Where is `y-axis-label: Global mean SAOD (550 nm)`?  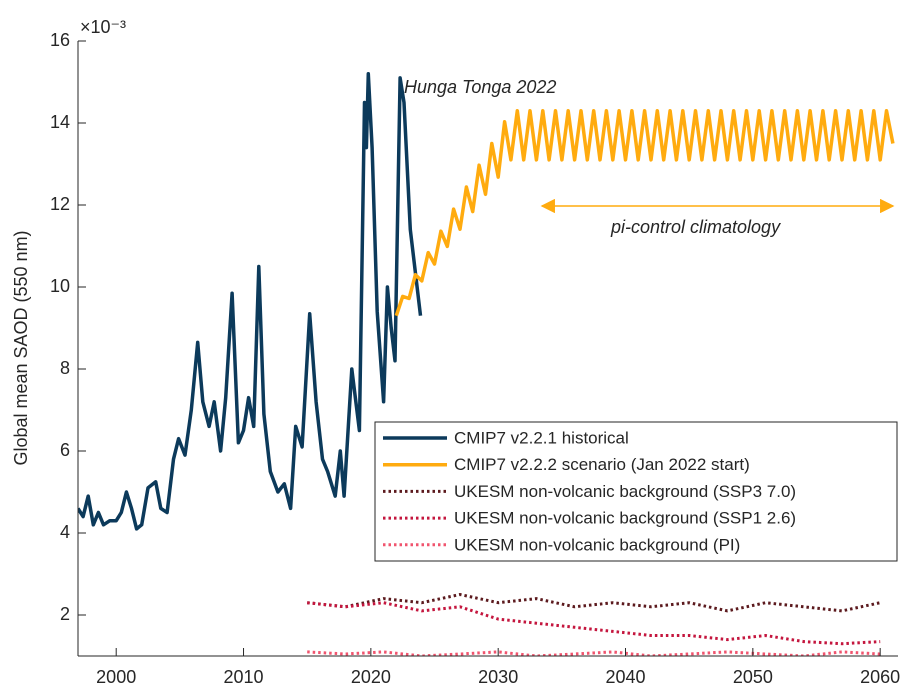 y-axis-label: Global mean SAOD (550 nm) is located at coordinates (21, 347).